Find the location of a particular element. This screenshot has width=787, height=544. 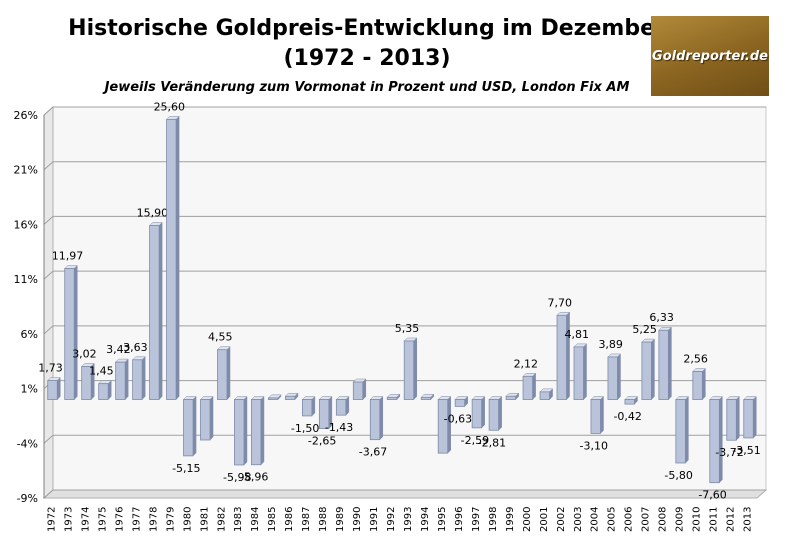

data-label: -2,65 is located at coordinates (322, 441).